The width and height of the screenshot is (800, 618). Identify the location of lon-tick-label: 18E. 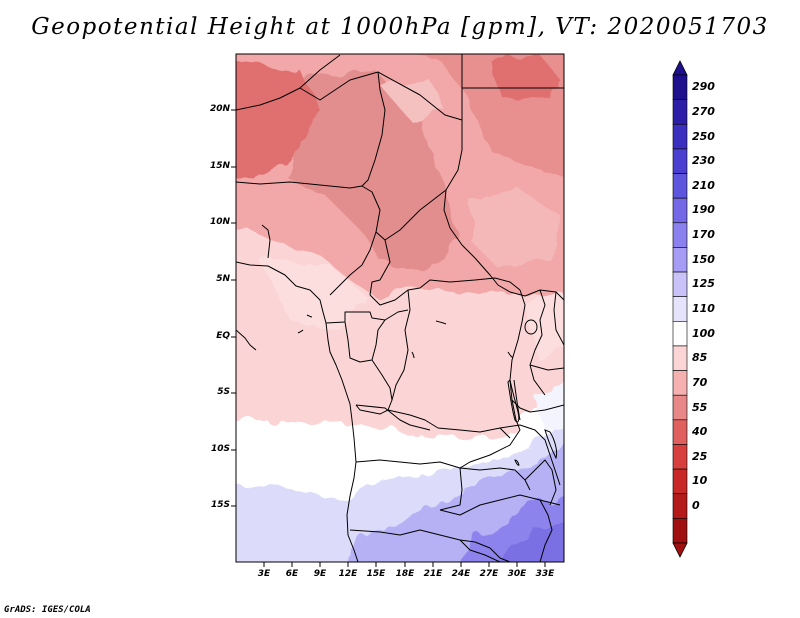
(405, 574).